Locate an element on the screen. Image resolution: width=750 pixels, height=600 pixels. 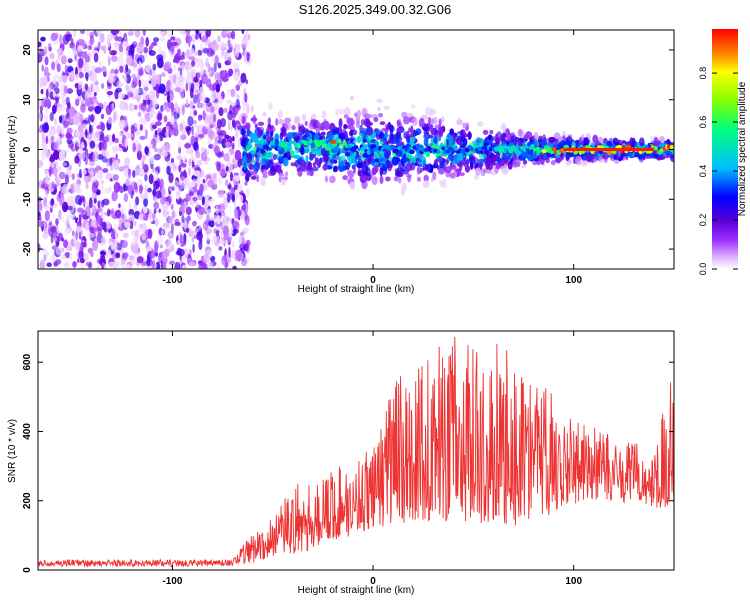
figure-title: S126.2025.349.00.32.G06 is located at coordinates (375, 9).